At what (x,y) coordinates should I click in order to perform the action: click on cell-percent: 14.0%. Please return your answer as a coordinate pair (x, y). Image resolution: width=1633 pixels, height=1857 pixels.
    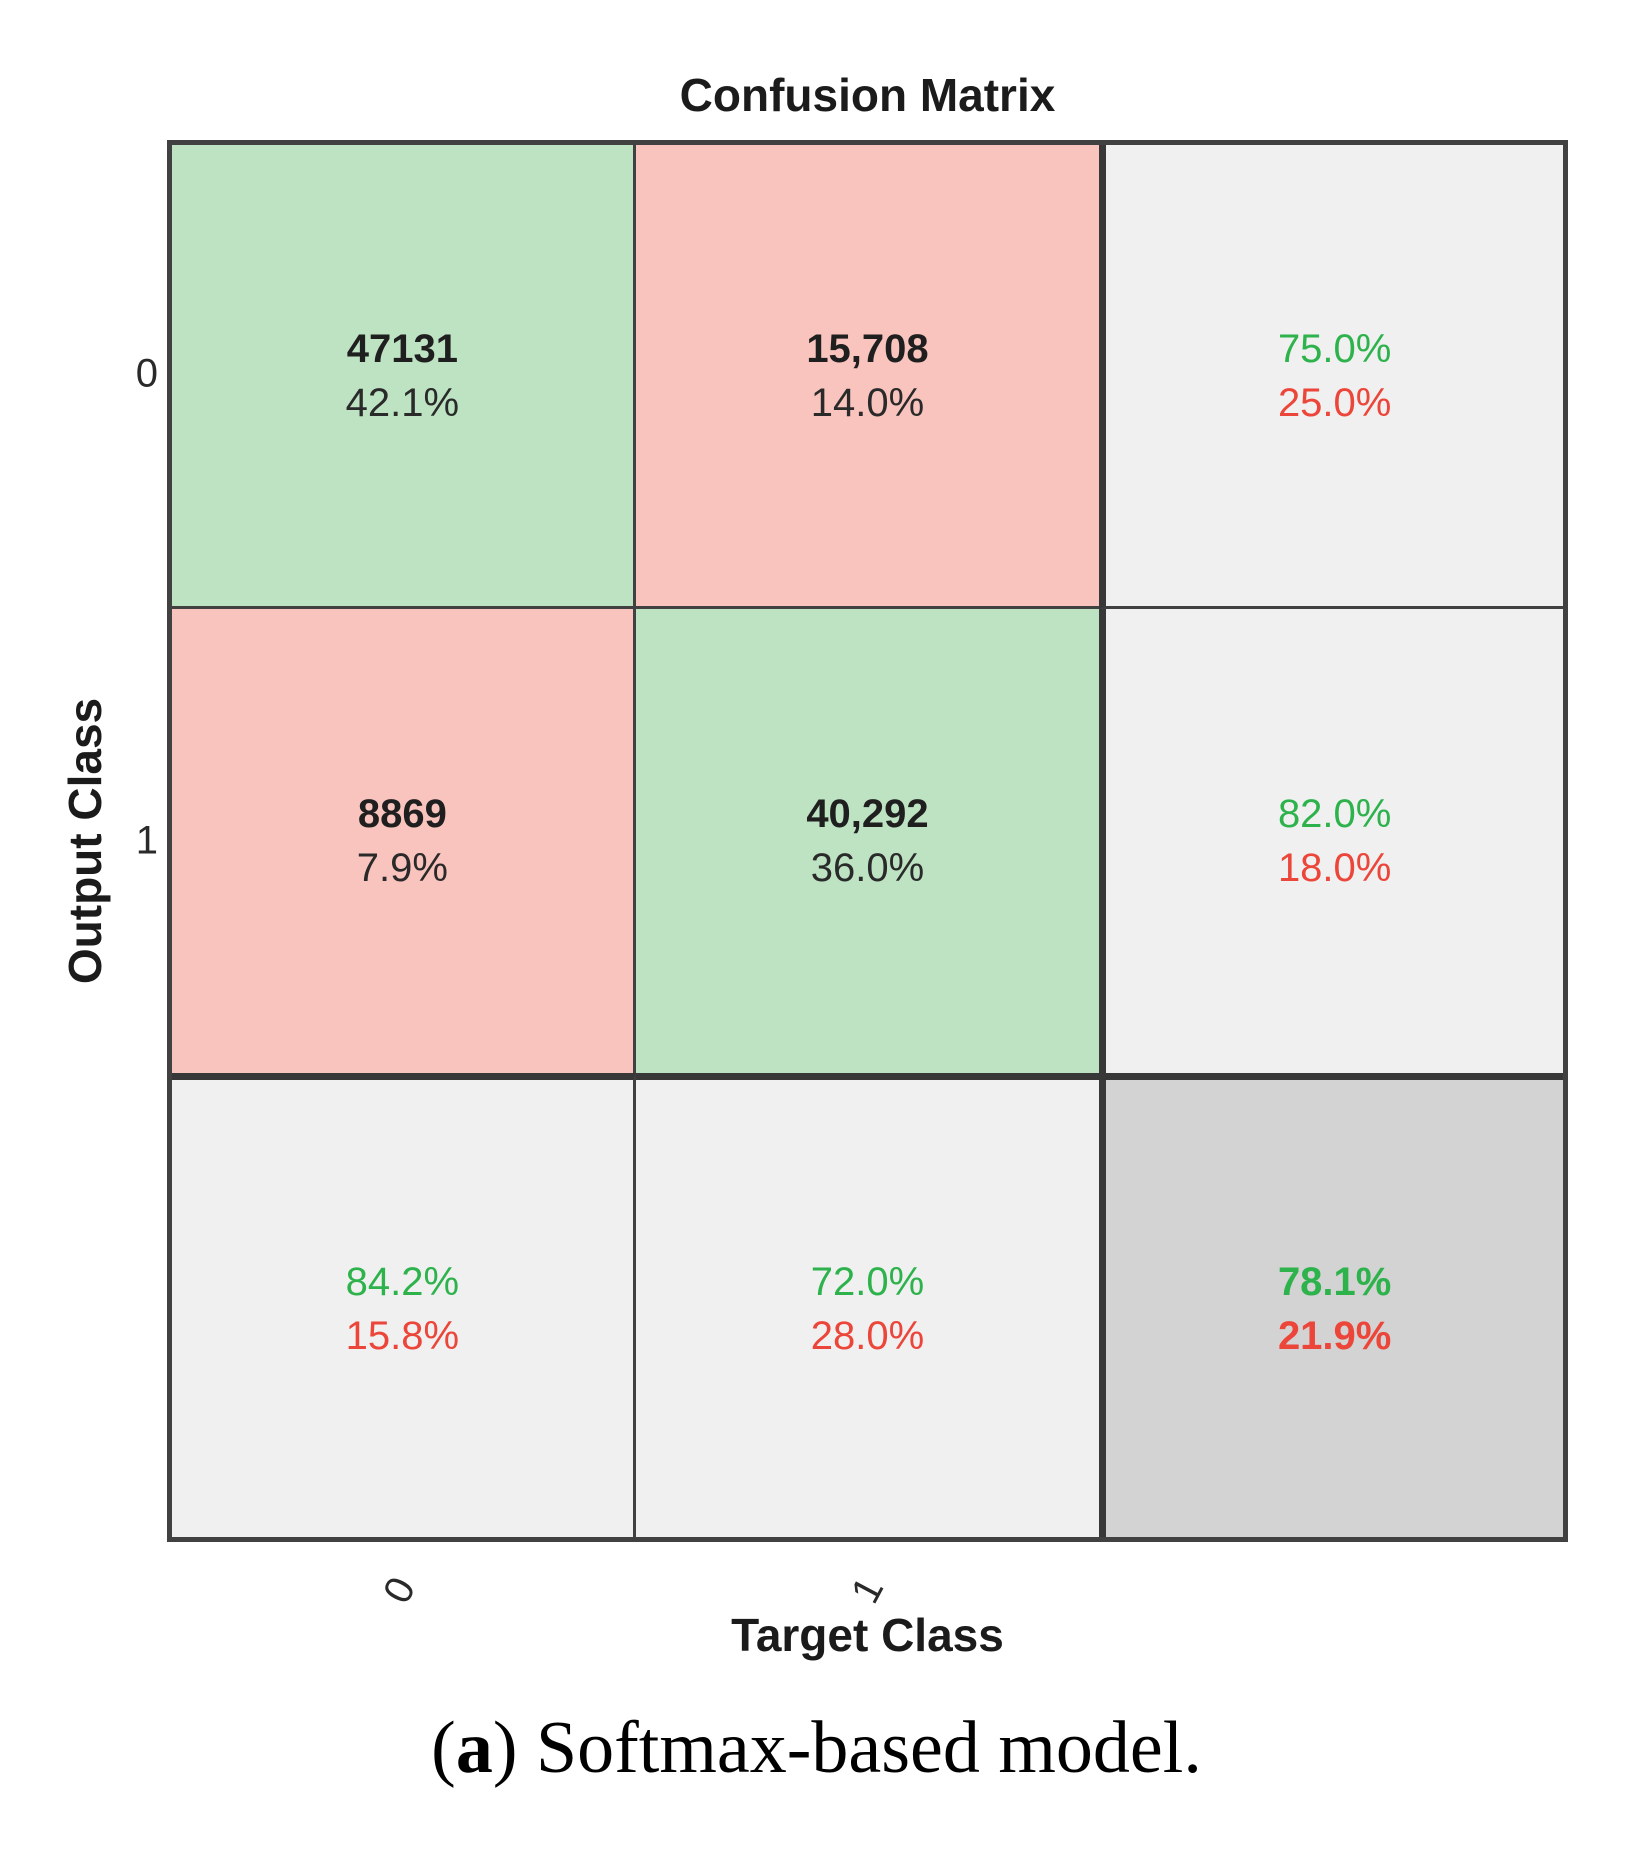
    Looking at the image, I should click on (867, 402).